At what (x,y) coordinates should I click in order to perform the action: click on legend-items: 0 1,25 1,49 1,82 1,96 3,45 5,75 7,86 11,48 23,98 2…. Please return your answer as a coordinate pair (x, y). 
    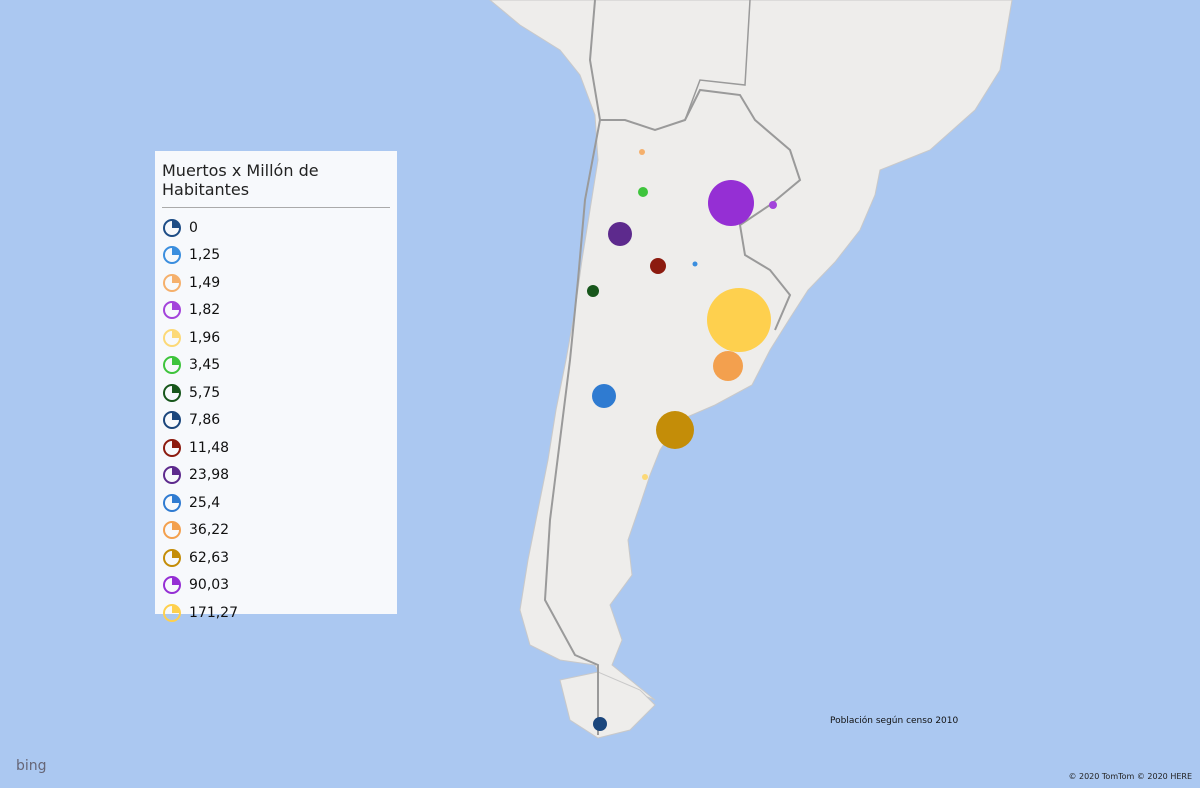
    Looking at the image, I should click on (276, 420).